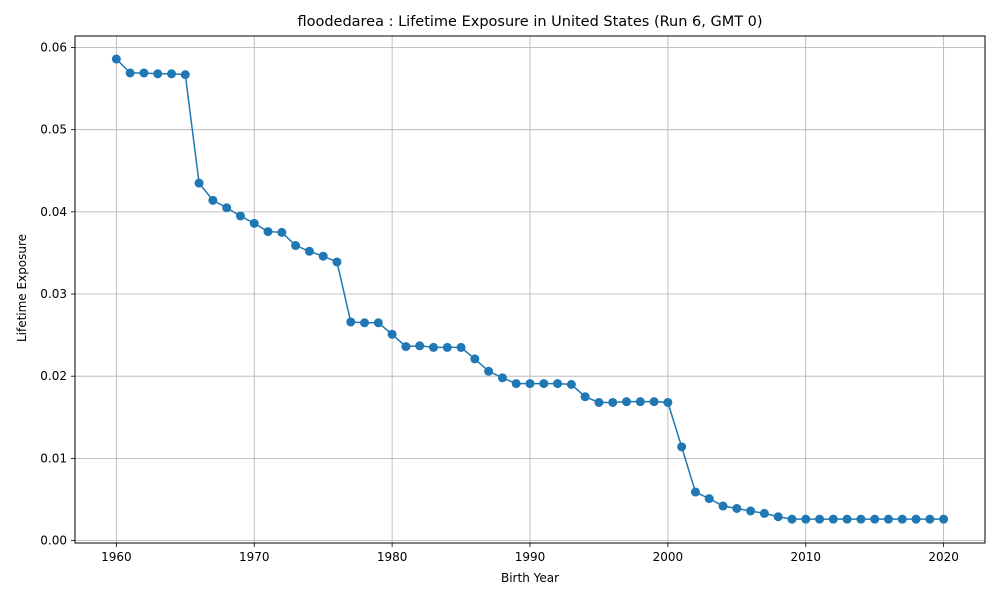 The height and width of the screenshot is (604, 1000). Describe the element at coordinates (254, 557) in the screenshot. I see `x-tick-label: 1970` at that location.